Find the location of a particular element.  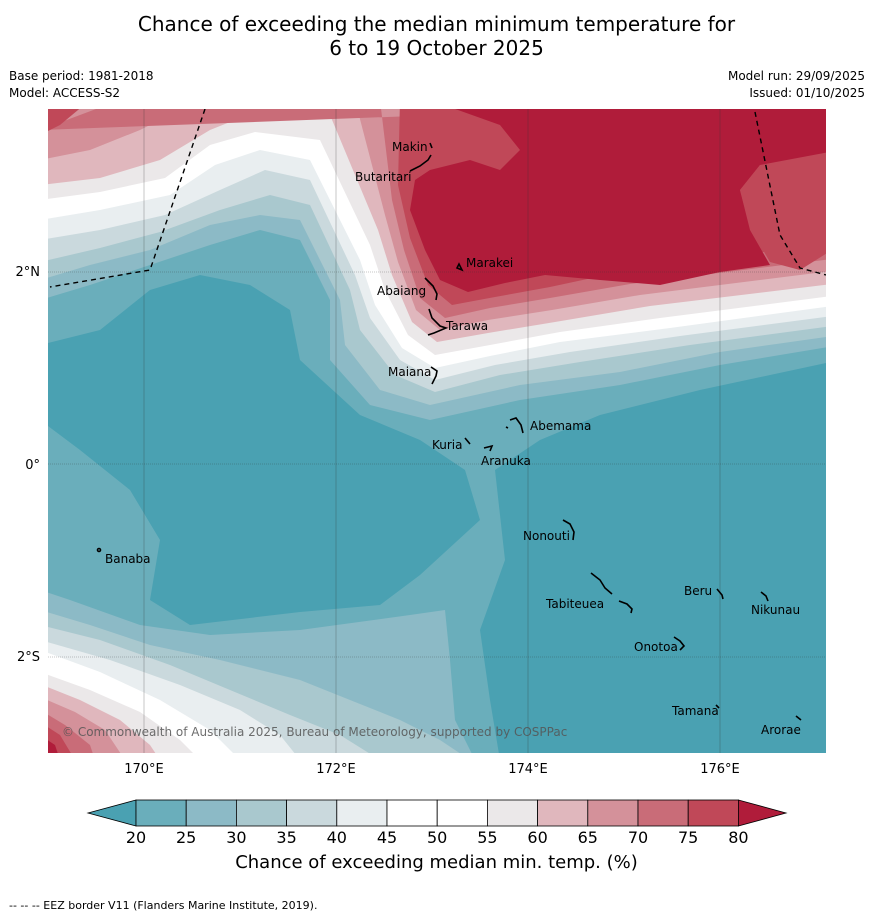

cb-tick-70: 70 is located at coordinates (638, 837).